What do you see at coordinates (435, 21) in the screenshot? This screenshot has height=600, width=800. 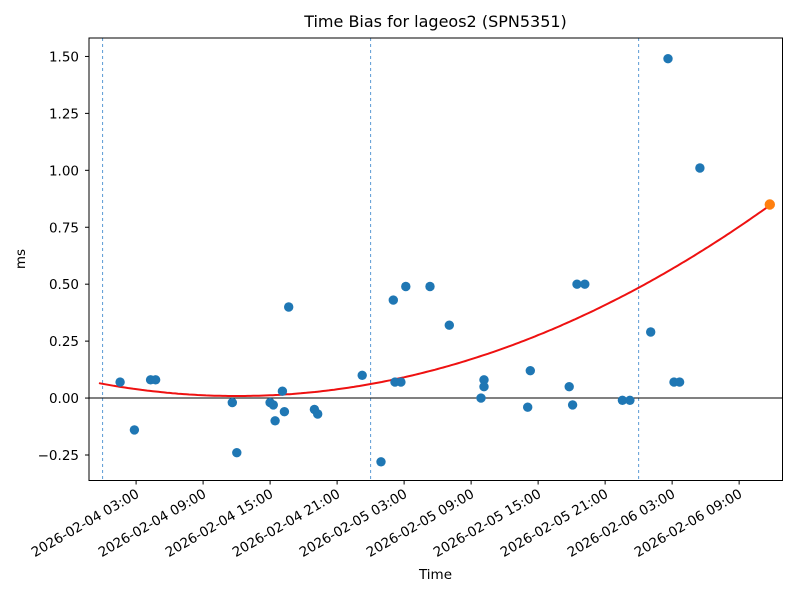 I see `chart-title: Time Bias for lageos2 (SPN5351)` at bounding box center [435, 21].